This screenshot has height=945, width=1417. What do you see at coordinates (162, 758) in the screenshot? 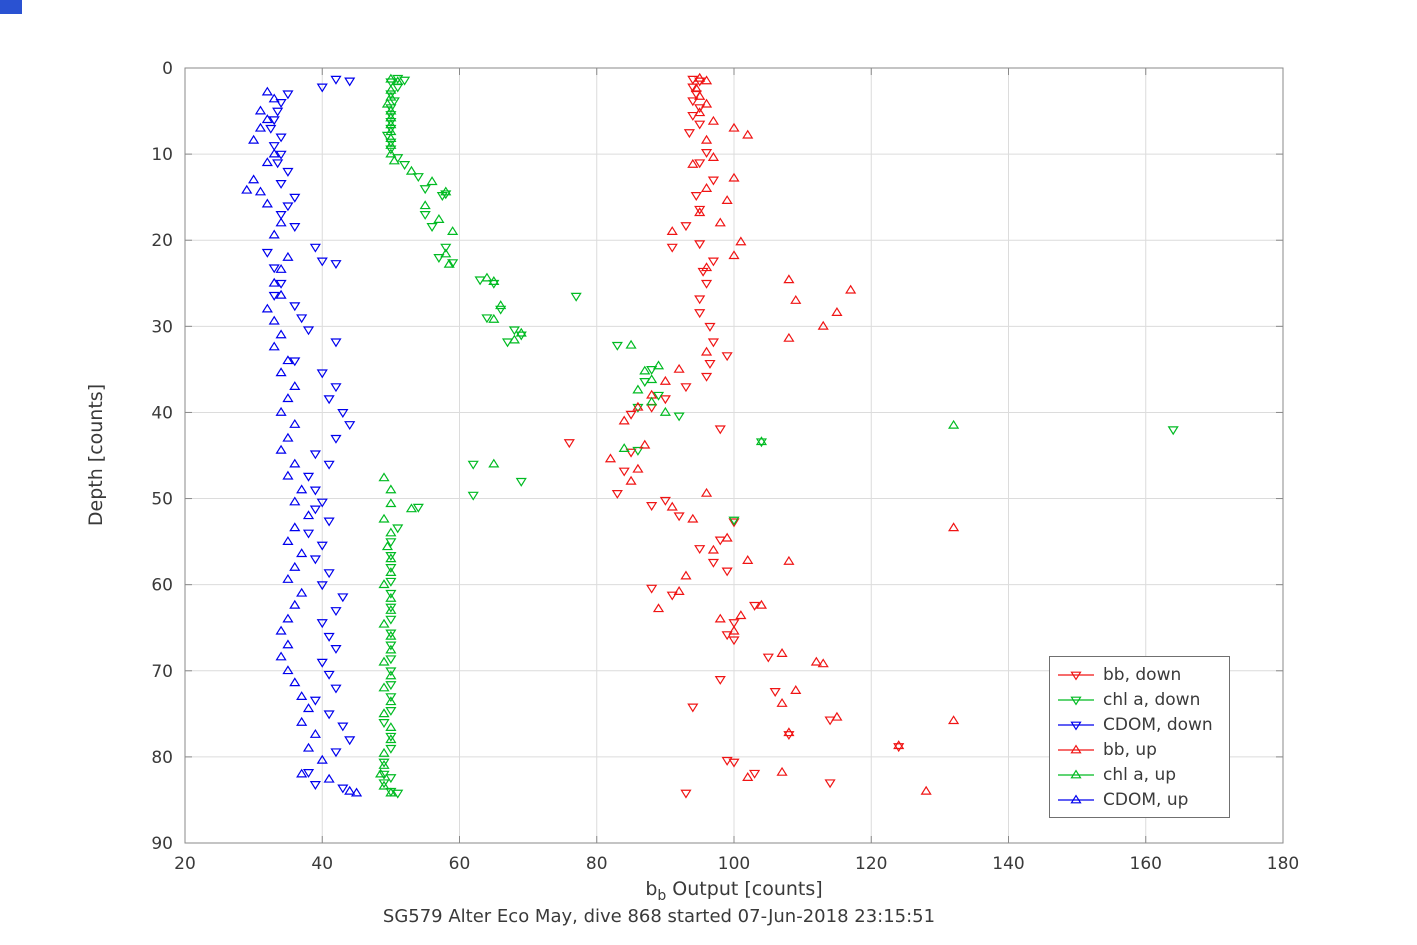
I see `y-tick-label: 80` at bounding box center [162, 758].